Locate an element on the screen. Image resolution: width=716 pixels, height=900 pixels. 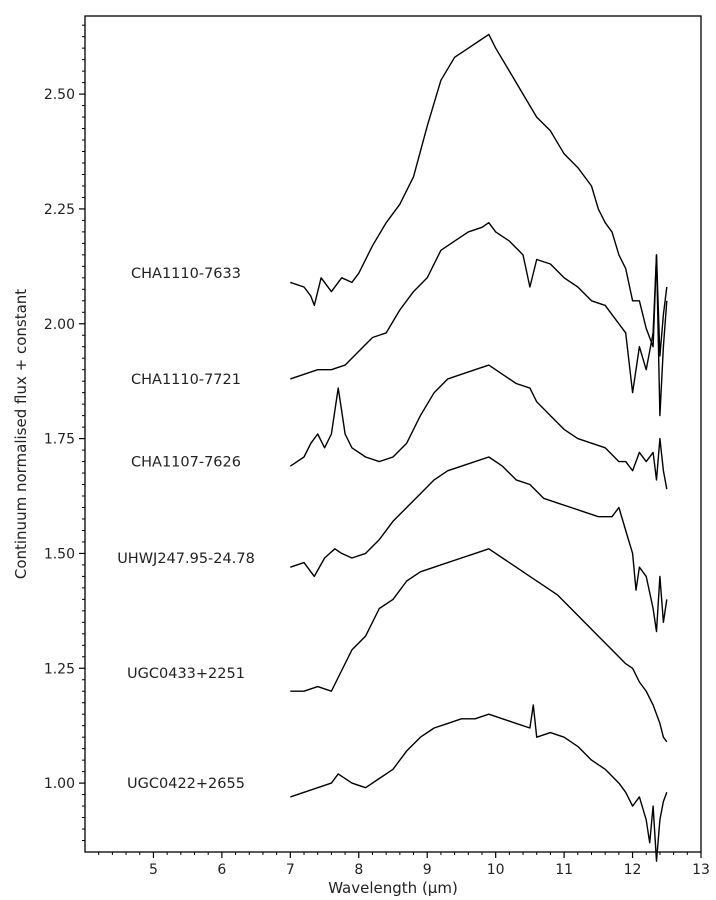
y-tick-label: 2.50 is located at coordinates (59, 95).